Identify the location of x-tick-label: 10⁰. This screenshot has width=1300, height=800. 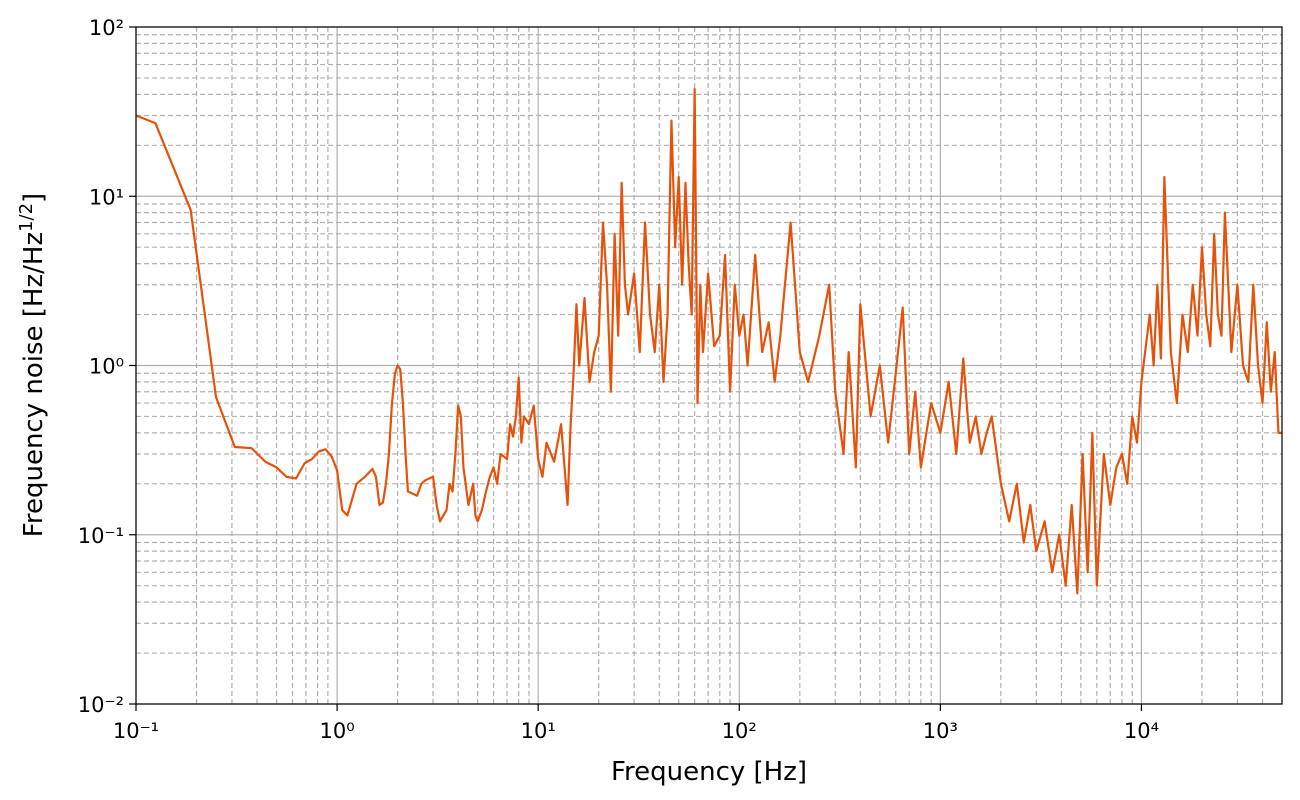
(337, 731).